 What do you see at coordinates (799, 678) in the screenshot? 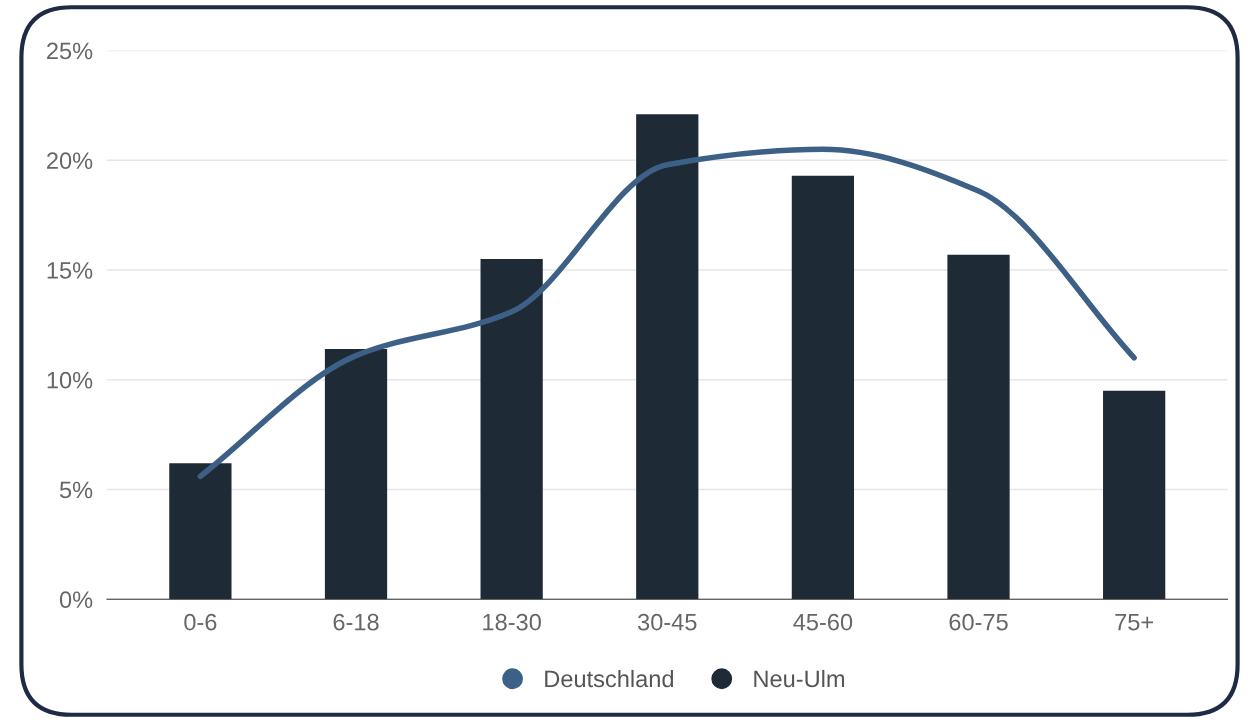
I see `legend-label: Neu-Ulm` at bounding box center [799, 678].